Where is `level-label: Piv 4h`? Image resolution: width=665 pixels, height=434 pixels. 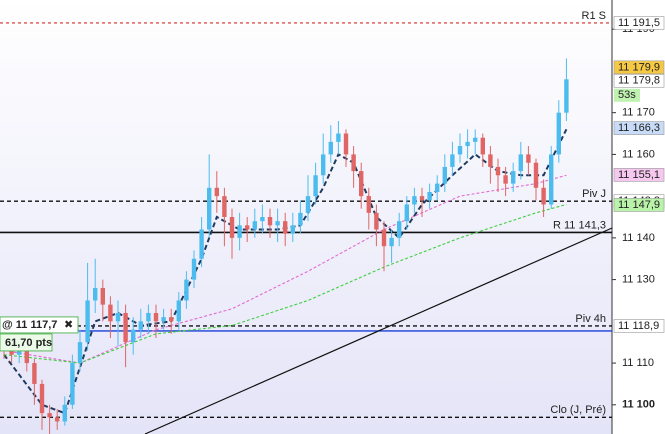
level-label: Piv 4h is located at coordinates (590, 319).